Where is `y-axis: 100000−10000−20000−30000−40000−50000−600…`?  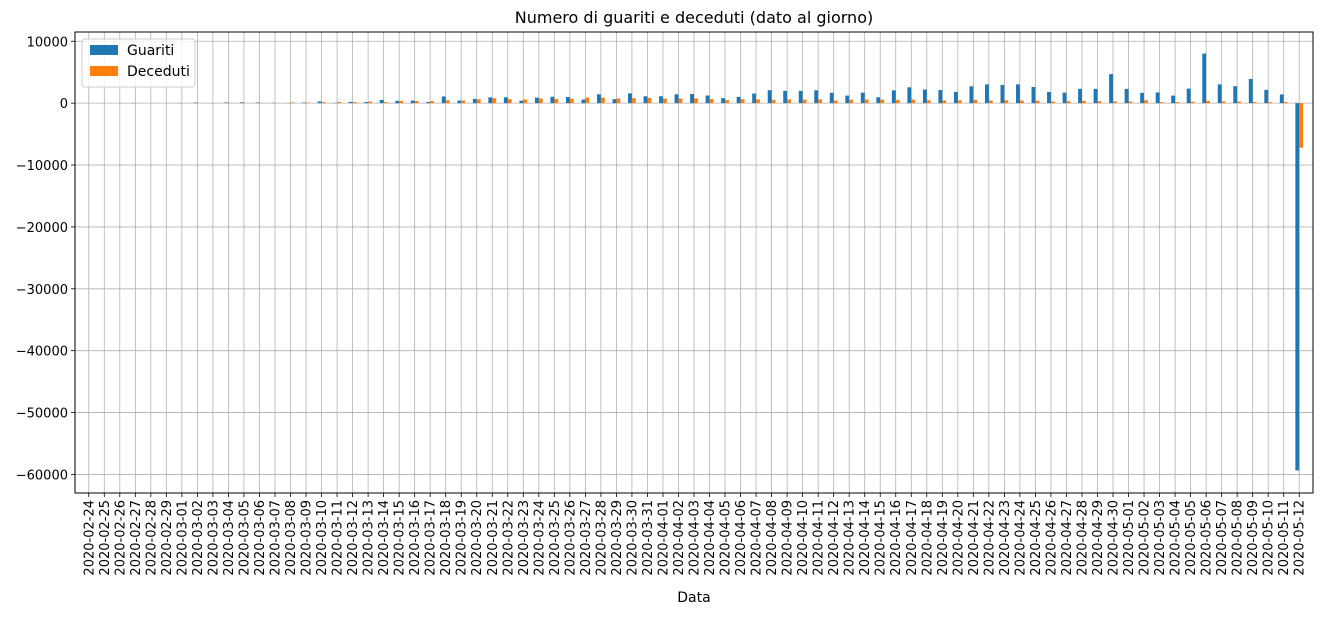 y-axis: 100000−10000−20000−30000−40000−50000−600… is located at coordinates (45, 259).